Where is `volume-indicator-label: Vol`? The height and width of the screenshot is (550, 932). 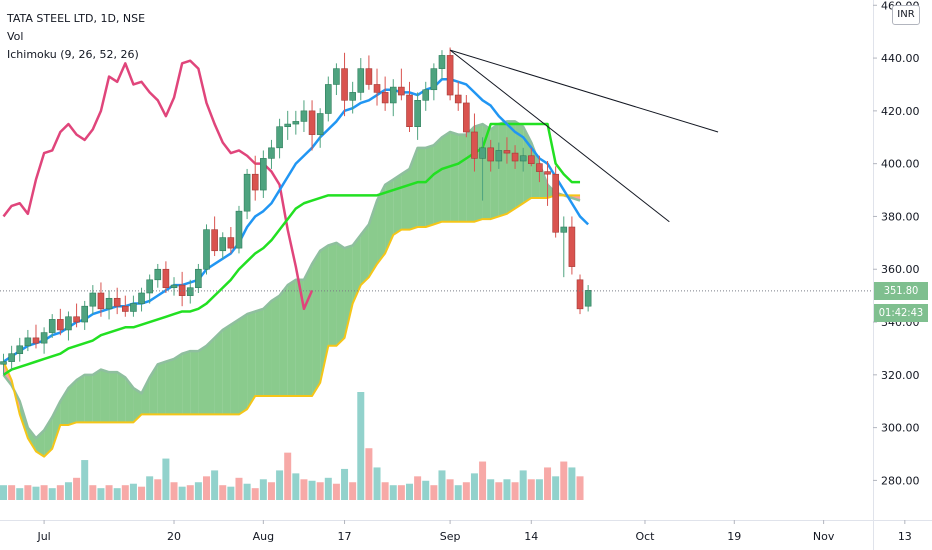
volume-indicator-label: Vol is located at coordinates (15, 36).